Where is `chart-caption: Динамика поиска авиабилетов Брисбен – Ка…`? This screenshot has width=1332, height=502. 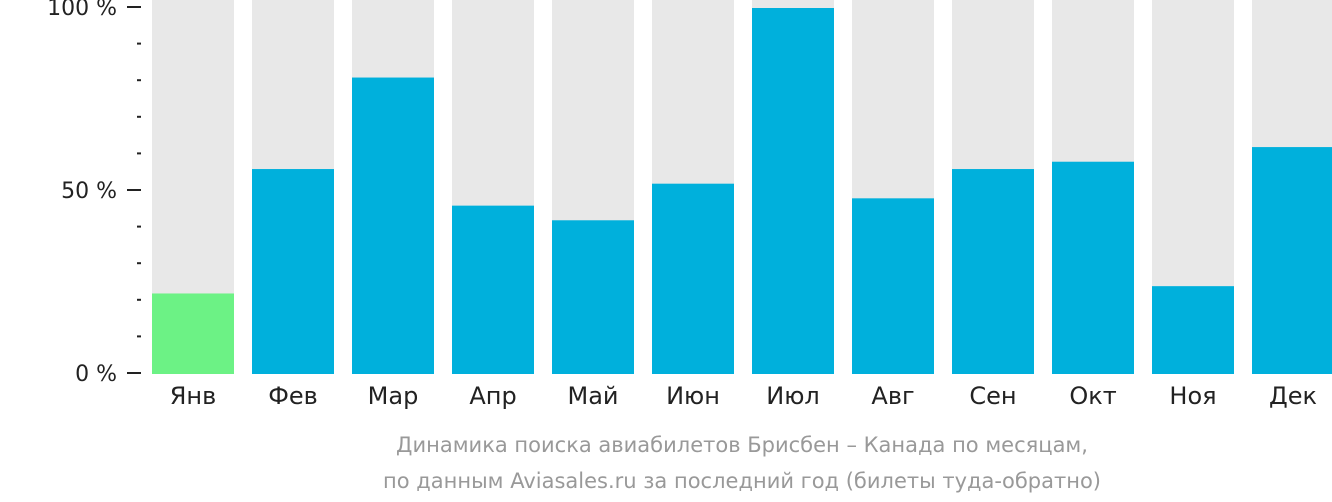
chart-caption: Динамика поиска авиабилетов Брисбен – Ка… is located at coordinates (742, 463).